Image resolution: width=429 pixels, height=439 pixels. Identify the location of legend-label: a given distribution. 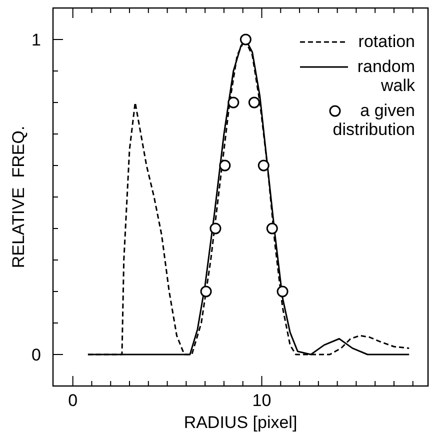
(373, 120).